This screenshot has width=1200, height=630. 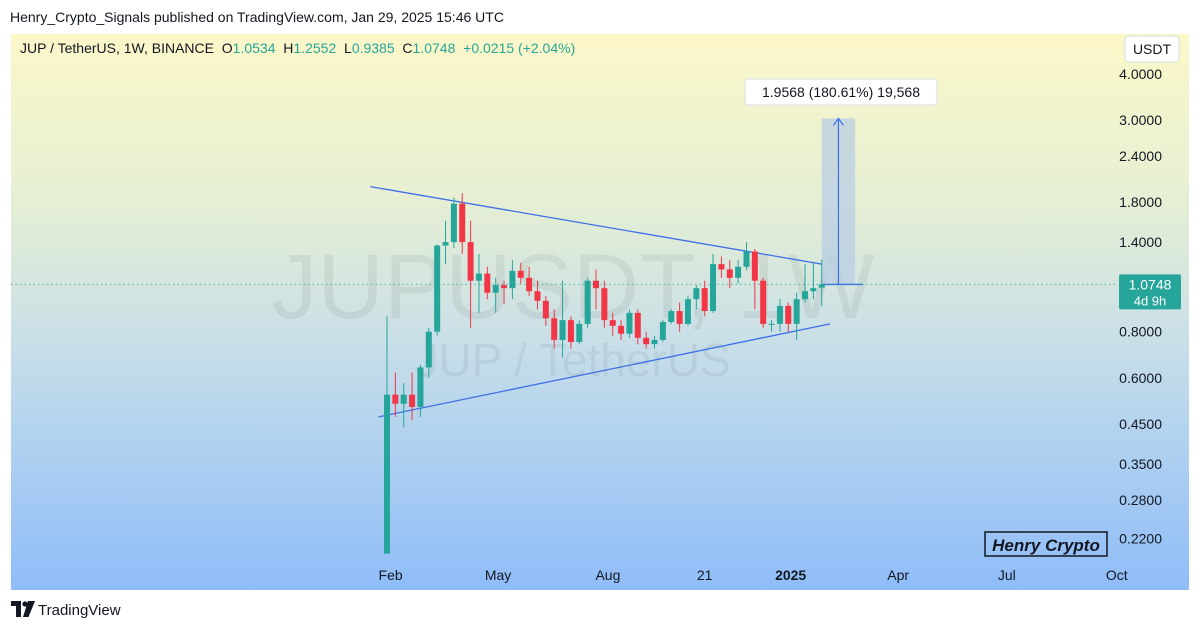 I want to click on x-tick-label: Feb, so click(x=391, y=575).